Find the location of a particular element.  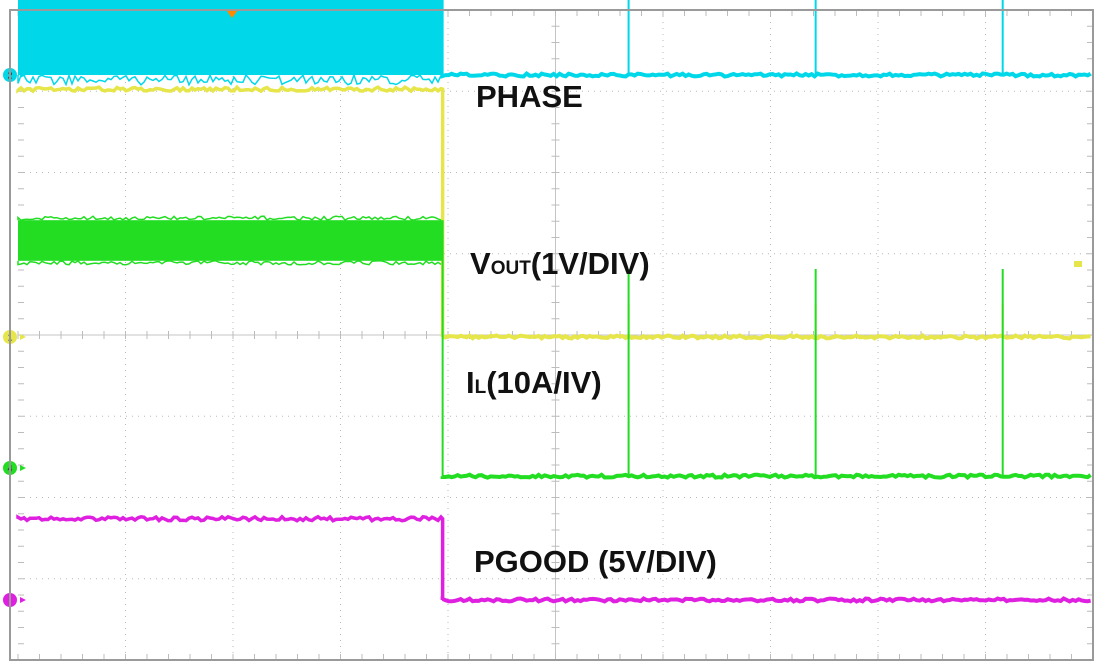

vout-label-subscript: OUT is located at coordinates (510, 268).